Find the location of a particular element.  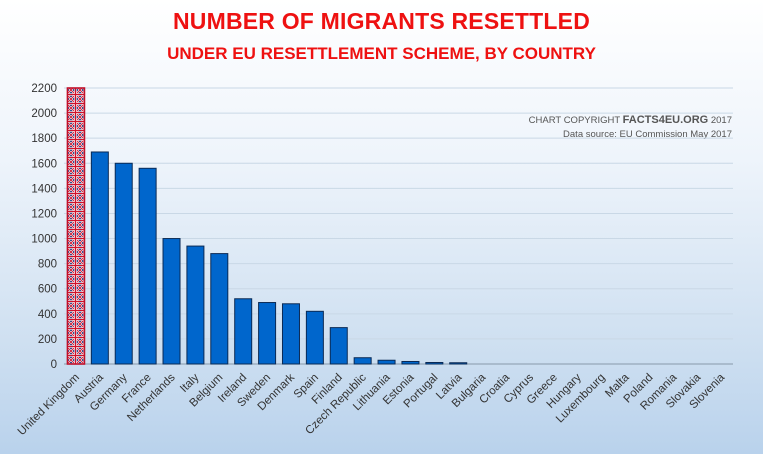

y-tick-label: 2000 is located at coordinates (44, 114).